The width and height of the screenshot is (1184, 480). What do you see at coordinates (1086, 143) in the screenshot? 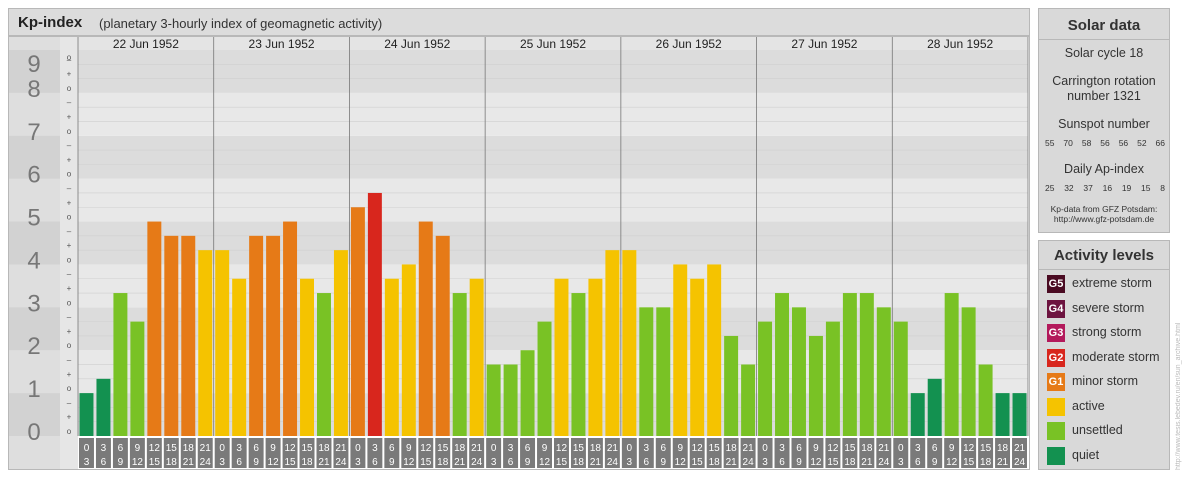
I see `sunspot-value: 58` at bounding box center [1086, 143].